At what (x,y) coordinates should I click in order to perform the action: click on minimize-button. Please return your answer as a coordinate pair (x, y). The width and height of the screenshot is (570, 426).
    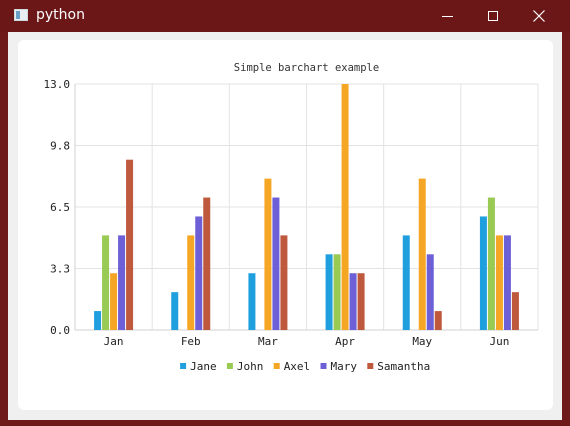
    Looking at the image, I should click on (447, 16).